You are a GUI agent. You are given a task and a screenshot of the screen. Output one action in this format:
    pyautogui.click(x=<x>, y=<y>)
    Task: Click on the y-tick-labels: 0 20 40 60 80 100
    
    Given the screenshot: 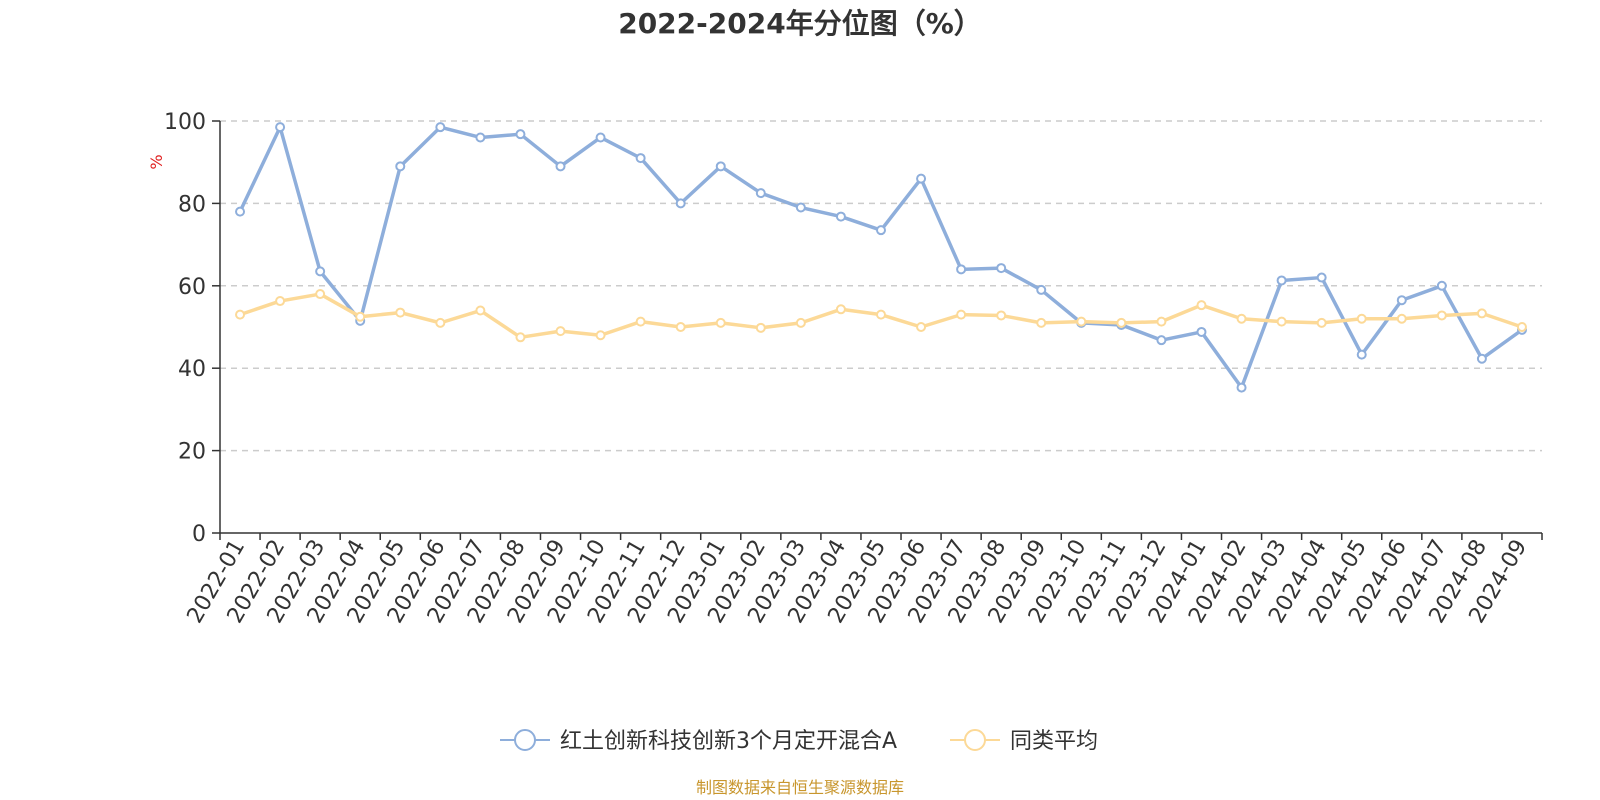 What is the action you would take?
    pyautogui.click(x=185, y=328)
    